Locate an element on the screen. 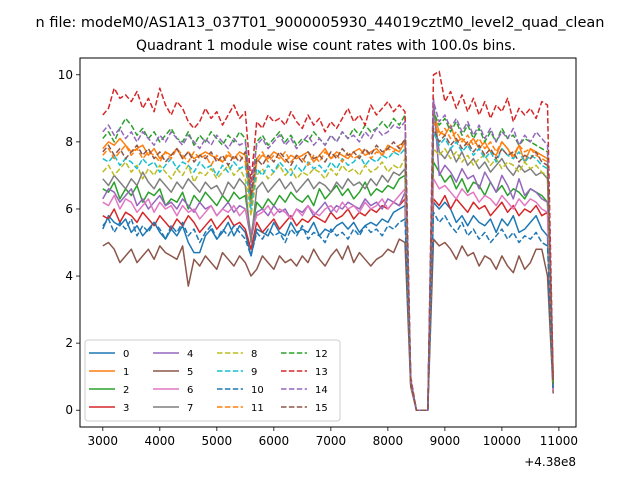  legend-label: 9 is located at coordinates (254, 372).